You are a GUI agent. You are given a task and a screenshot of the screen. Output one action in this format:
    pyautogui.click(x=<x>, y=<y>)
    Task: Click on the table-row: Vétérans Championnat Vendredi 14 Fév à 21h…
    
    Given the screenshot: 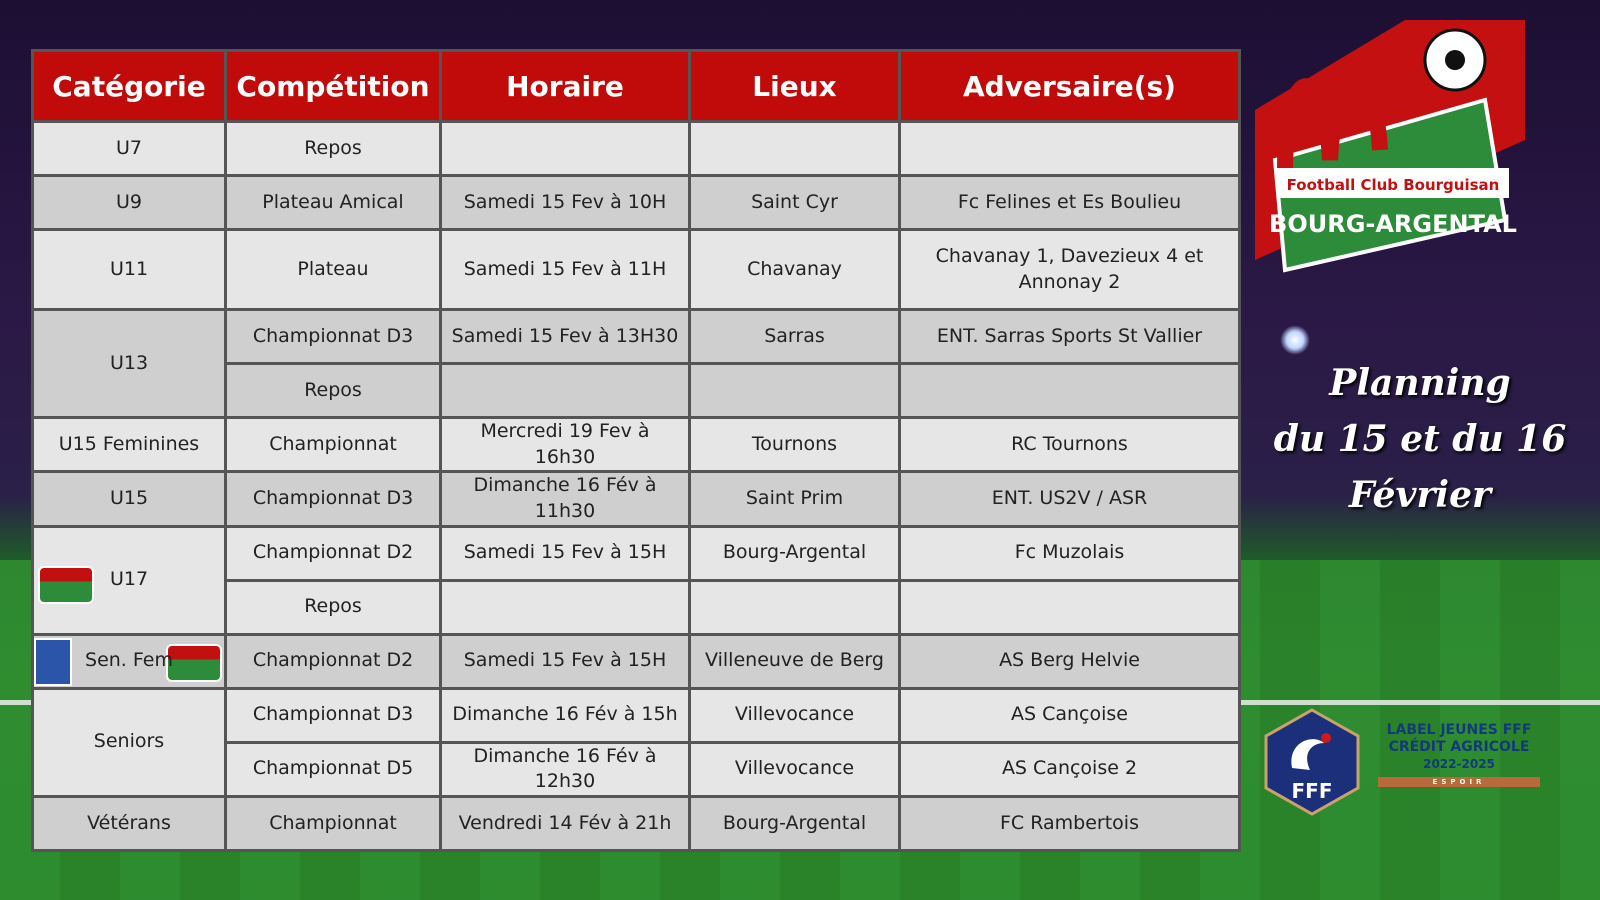 What is the action you would take?
    pyautogui.click(x=636, y=823)
    